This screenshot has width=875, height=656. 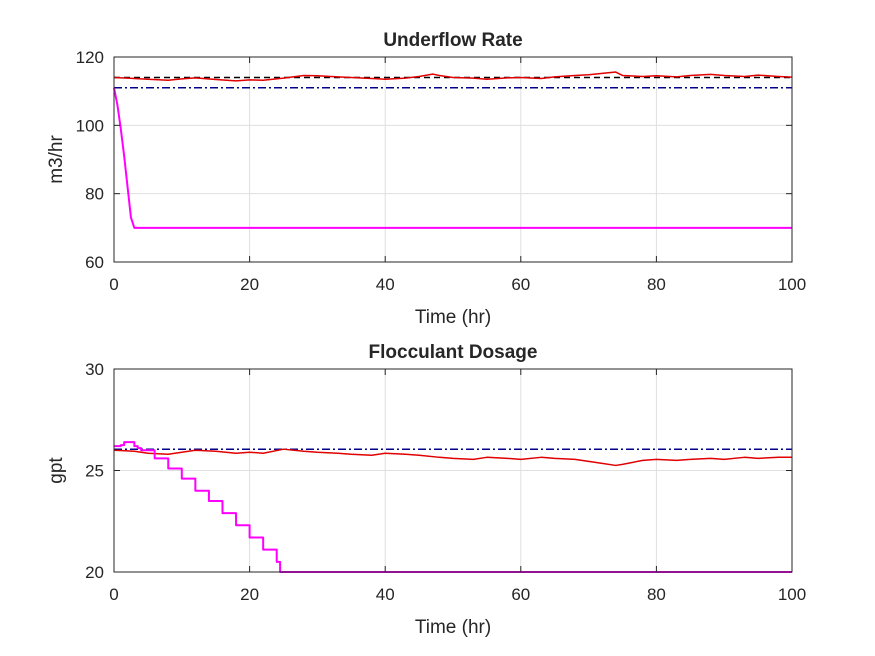 What do you see at coordinates (452, 40) in the screenshot?
I see `underflow-rate-title: Underflow Rate` at bounding box center [452, 40].